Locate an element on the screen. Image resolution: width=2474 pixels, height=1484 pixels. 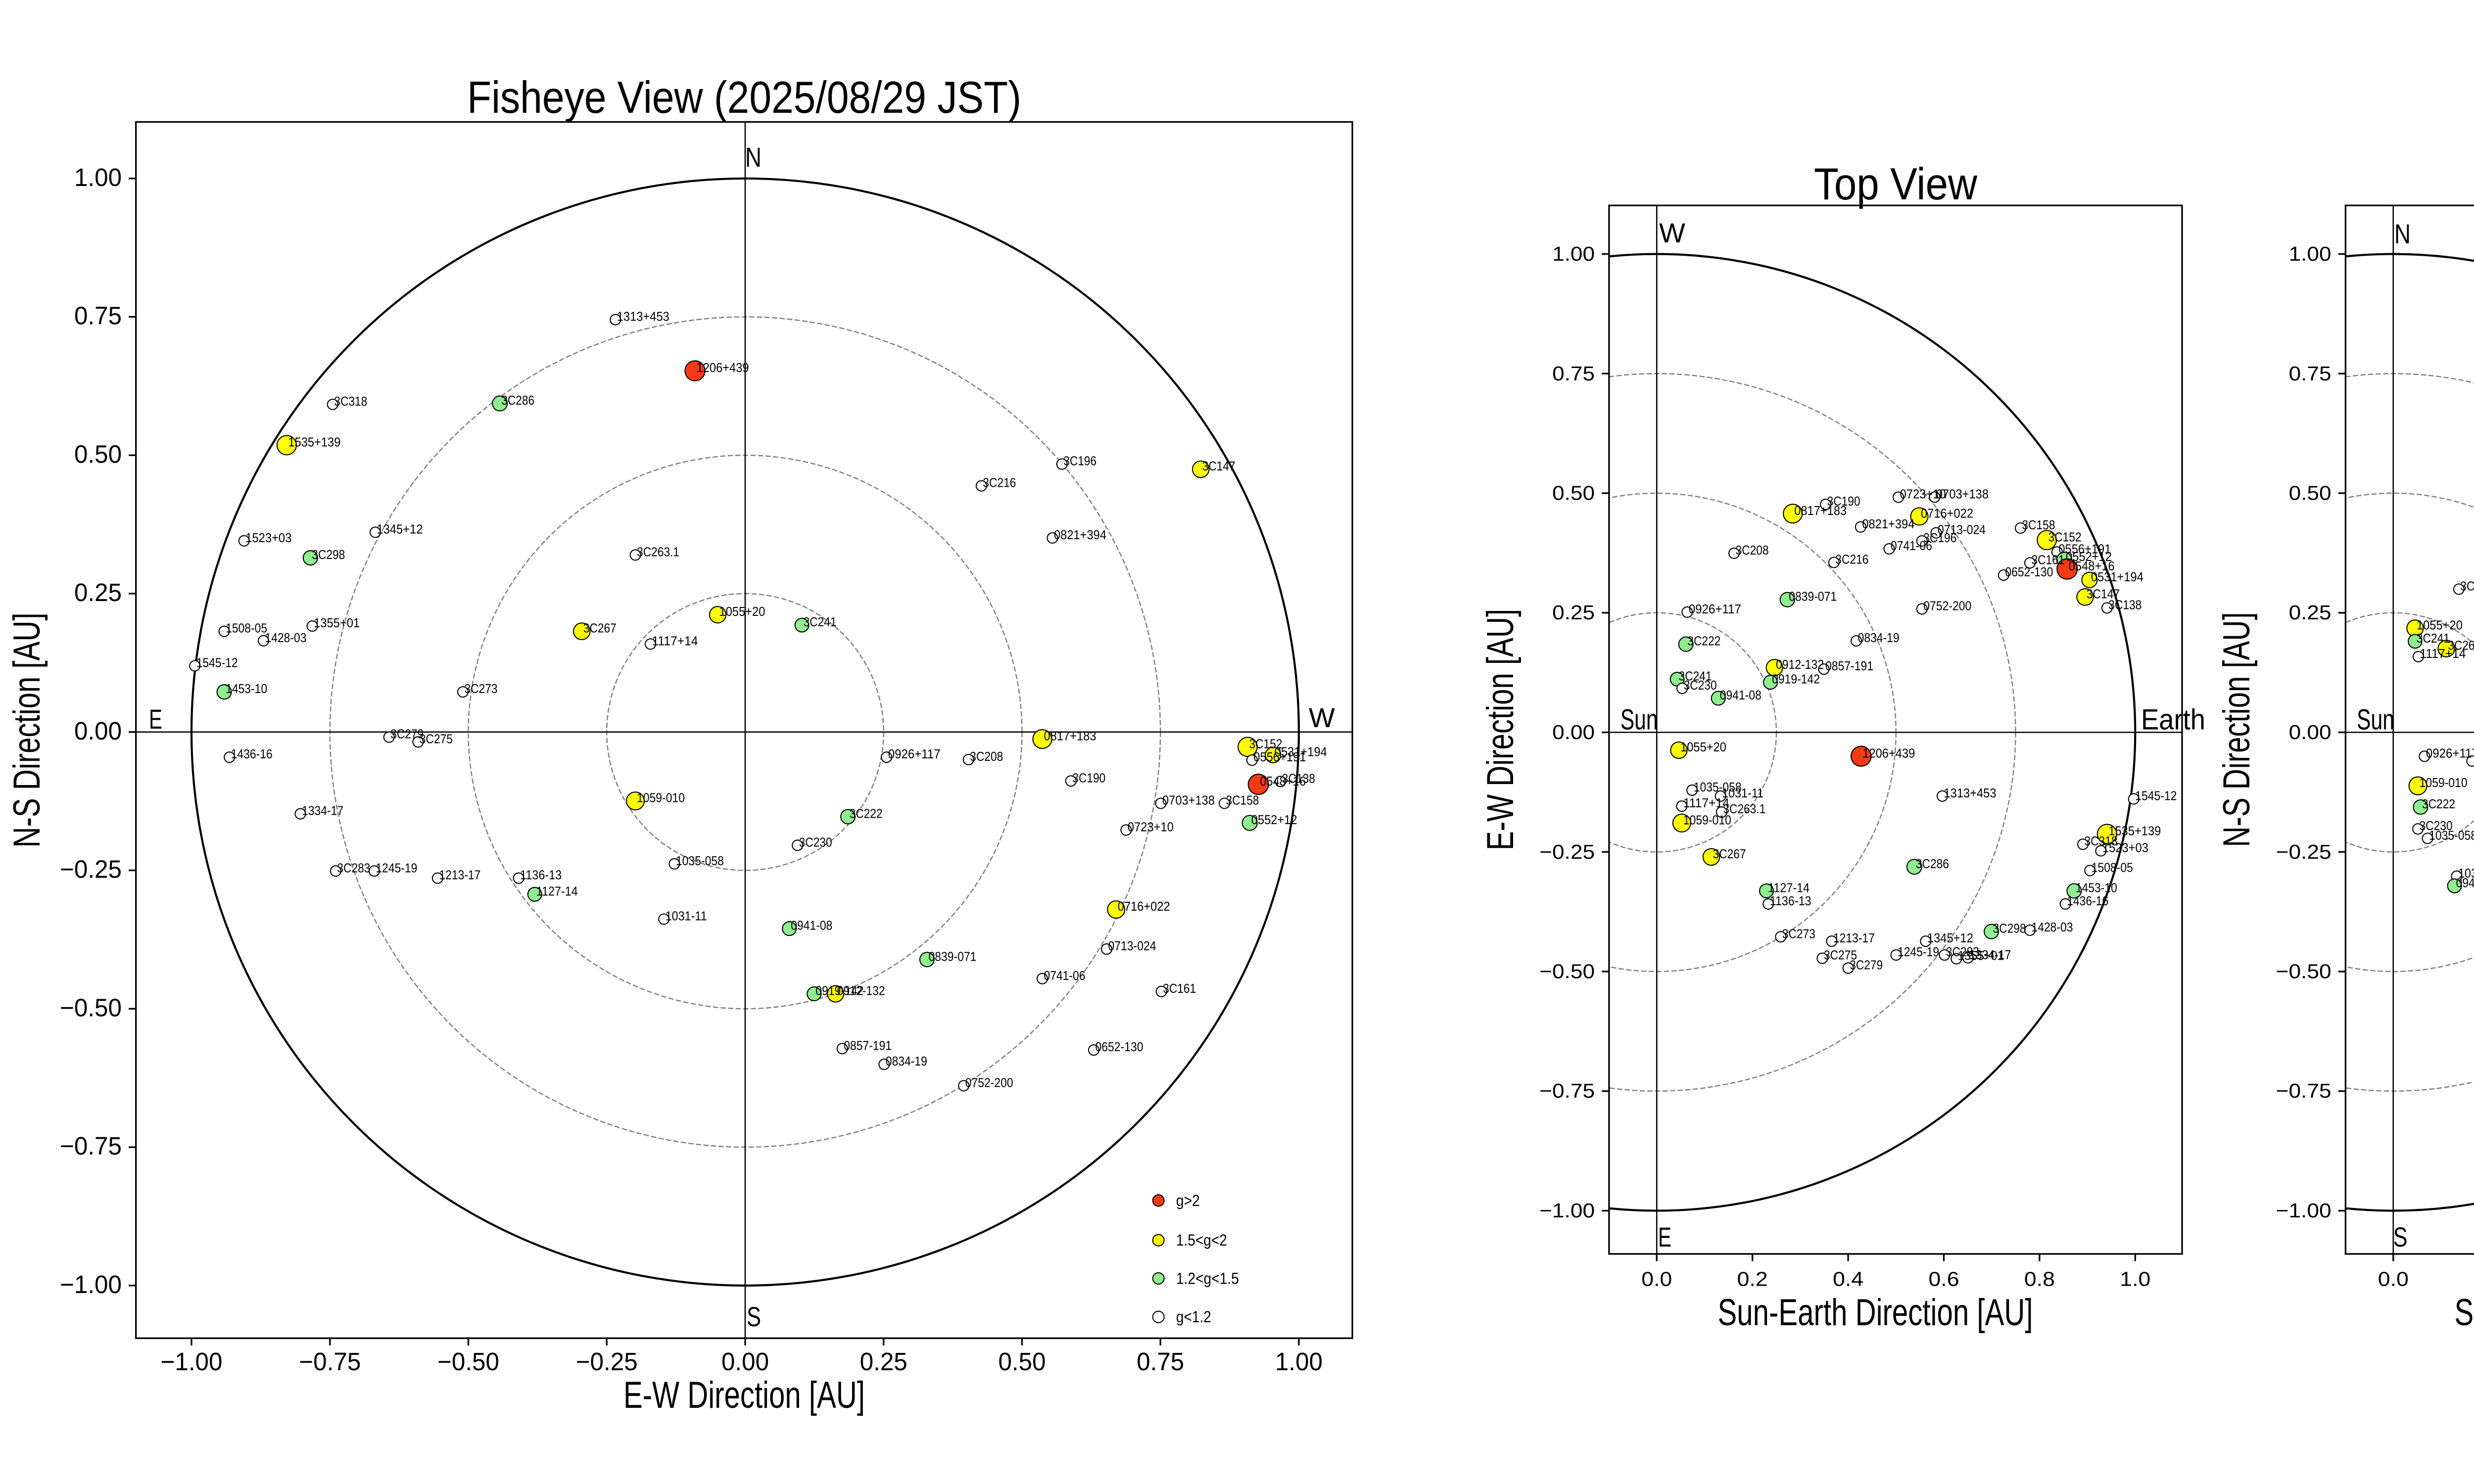
svg-text: 0548+16 is located at coordinates (2092, 565).